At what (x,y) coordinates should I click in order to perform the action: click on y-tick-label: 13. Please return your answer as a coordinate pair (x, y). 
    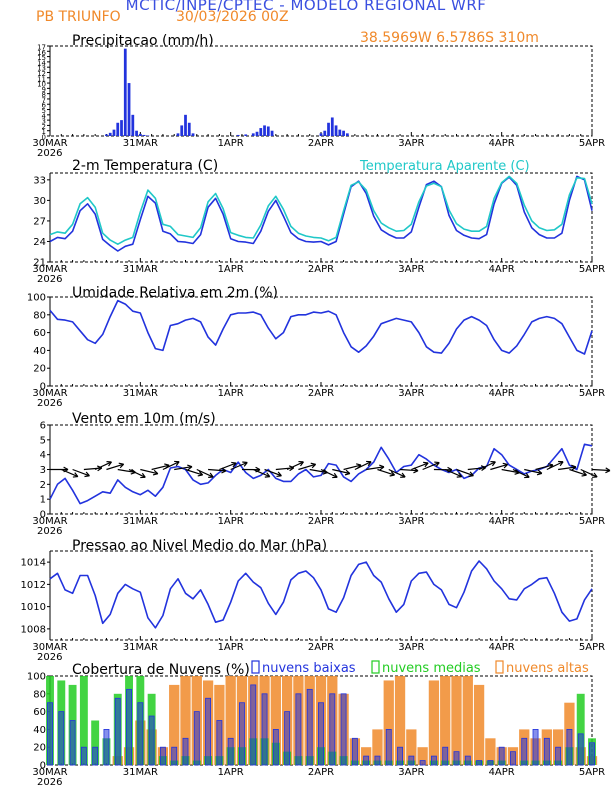
    Looking at the image, I should click on (41, 69).